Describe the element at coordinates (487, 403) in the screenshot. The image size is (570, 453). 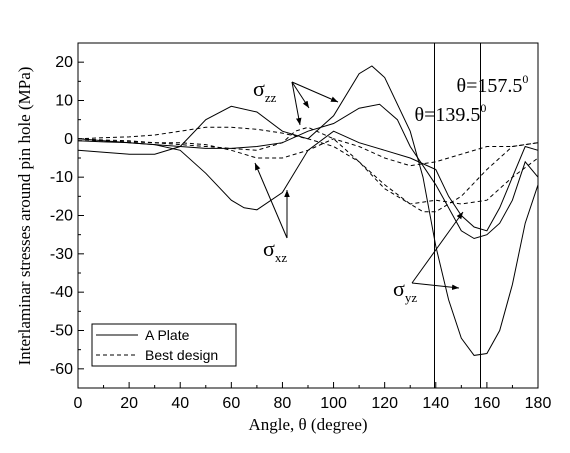
I see `x-tick-label: 160` at that location.